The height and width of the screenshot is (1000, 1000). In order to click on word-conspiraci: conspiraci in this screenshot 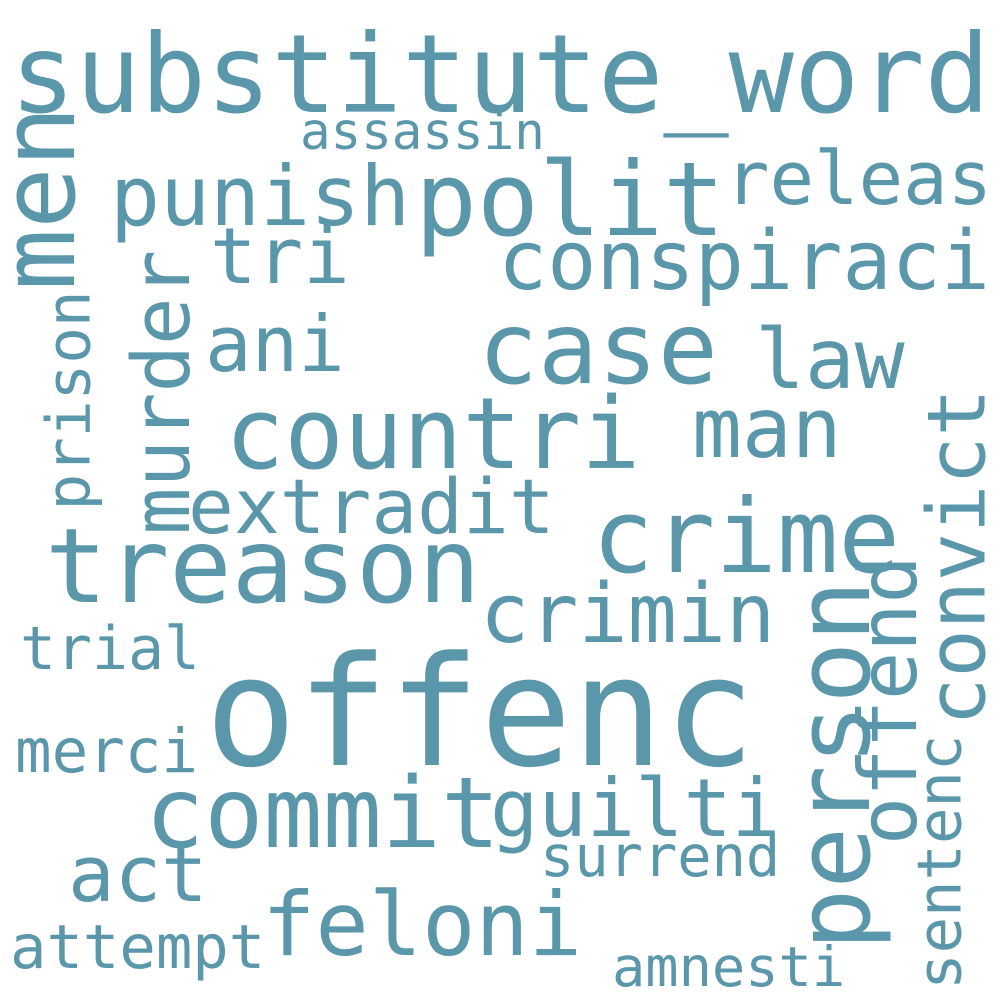, I will do `click(744, 261)`.